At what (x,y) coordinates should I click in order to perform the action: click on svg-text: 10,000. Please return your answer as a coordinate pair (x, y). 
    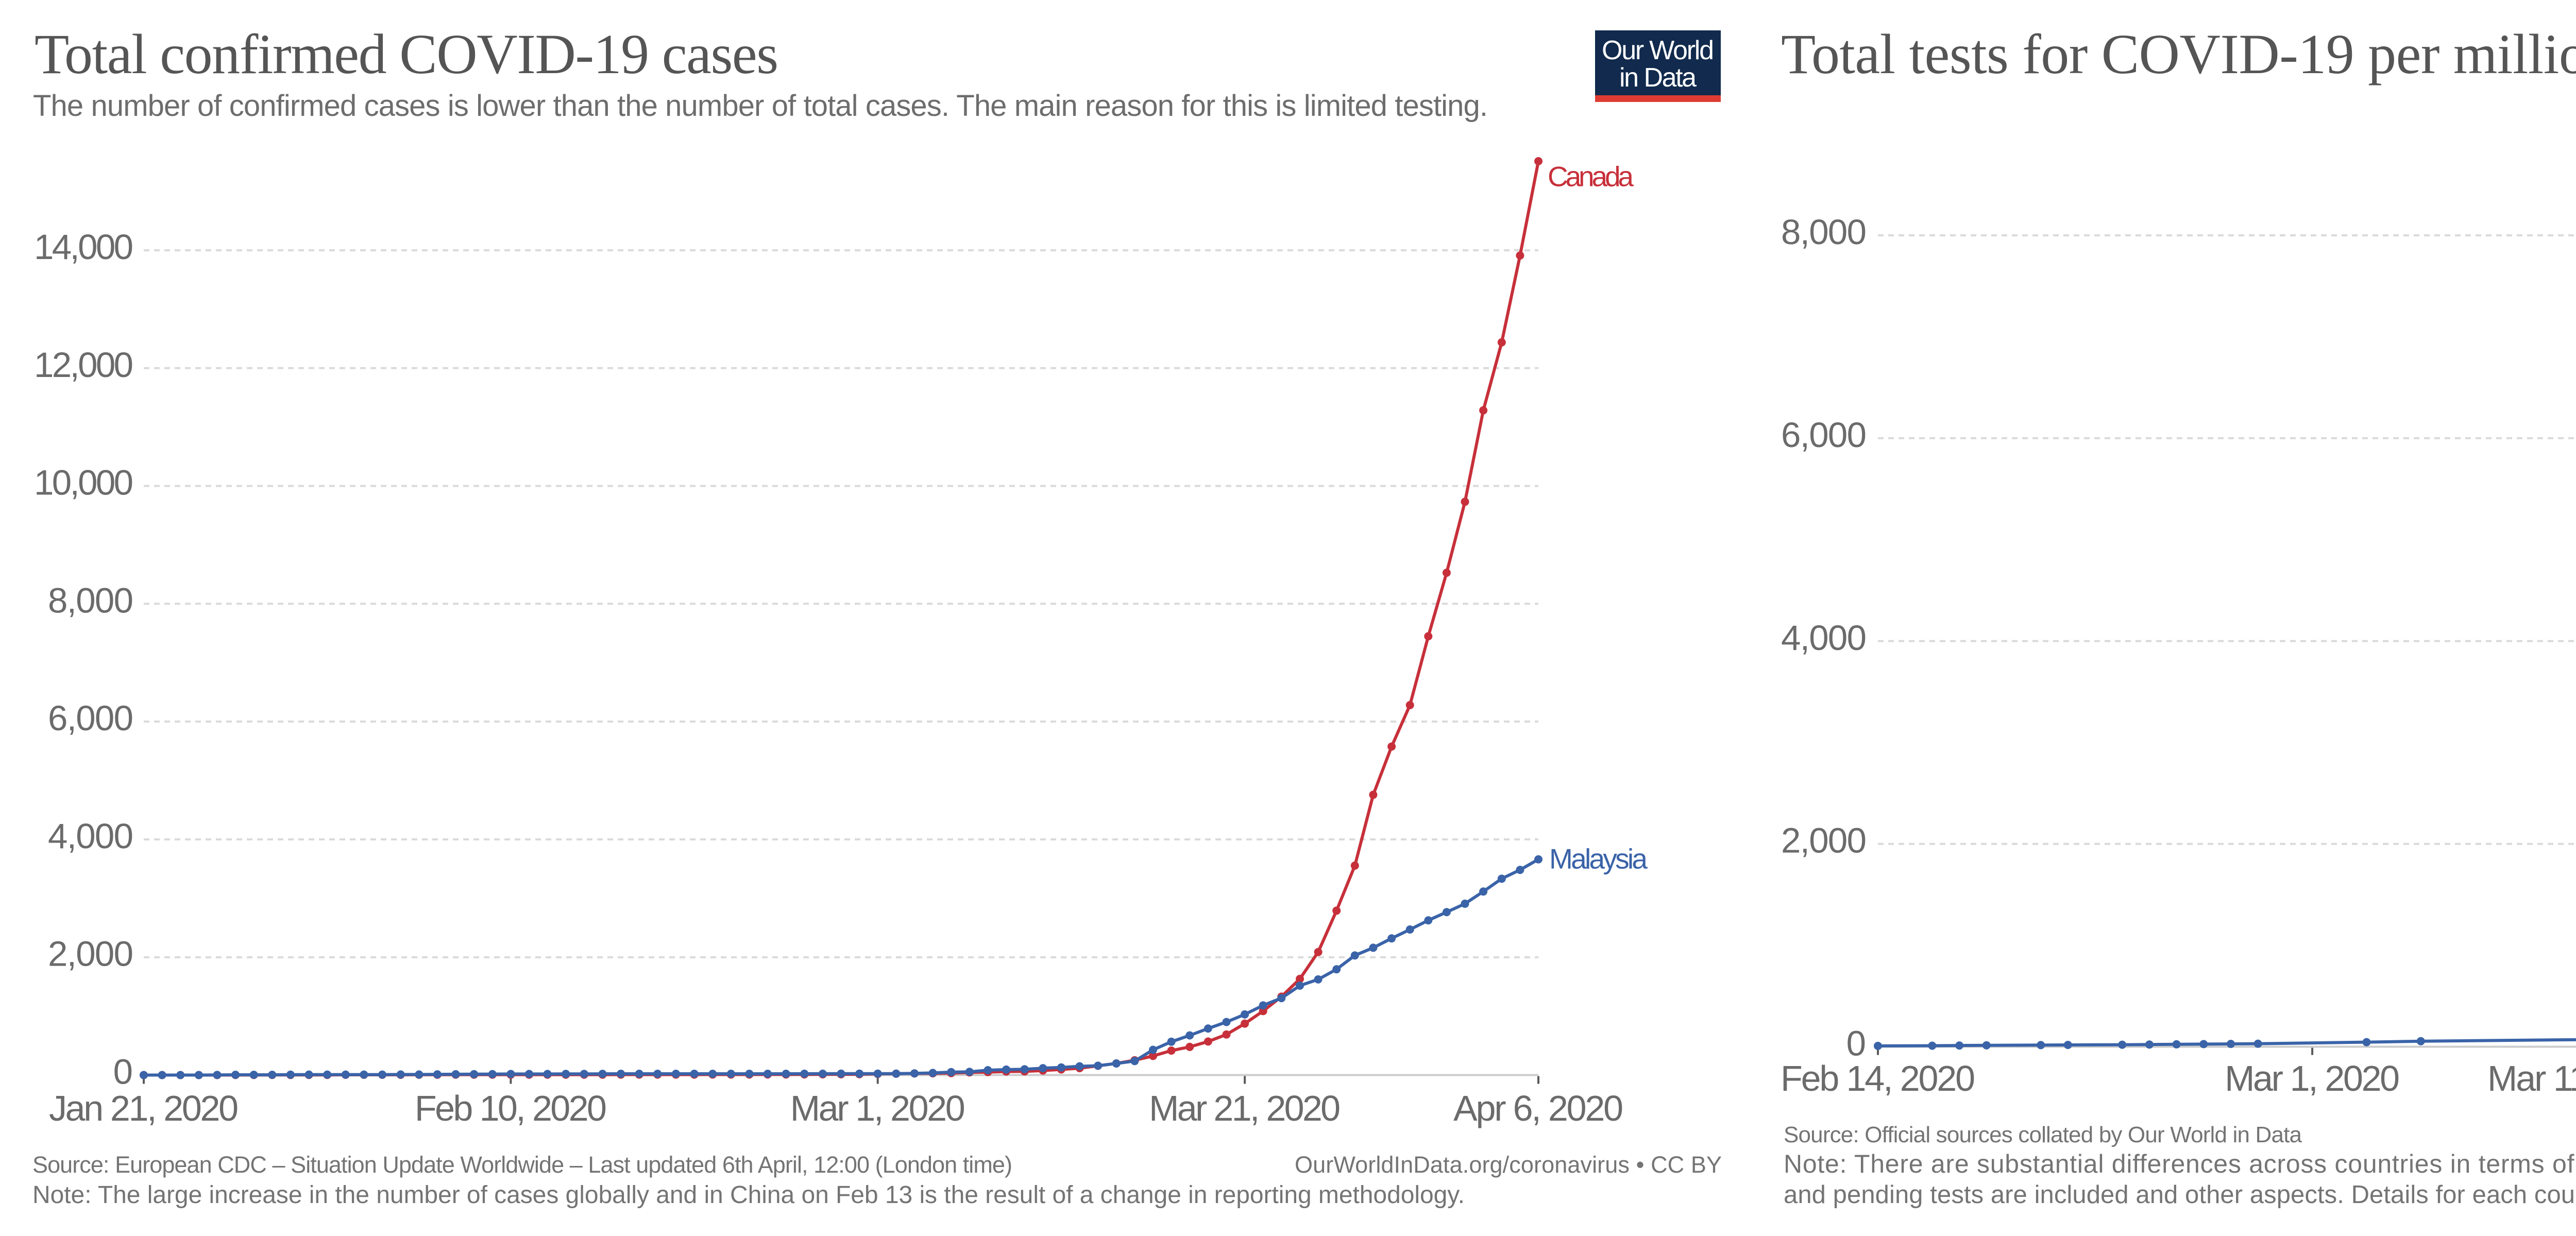
    Looking at the image, I should click on (83, 483).